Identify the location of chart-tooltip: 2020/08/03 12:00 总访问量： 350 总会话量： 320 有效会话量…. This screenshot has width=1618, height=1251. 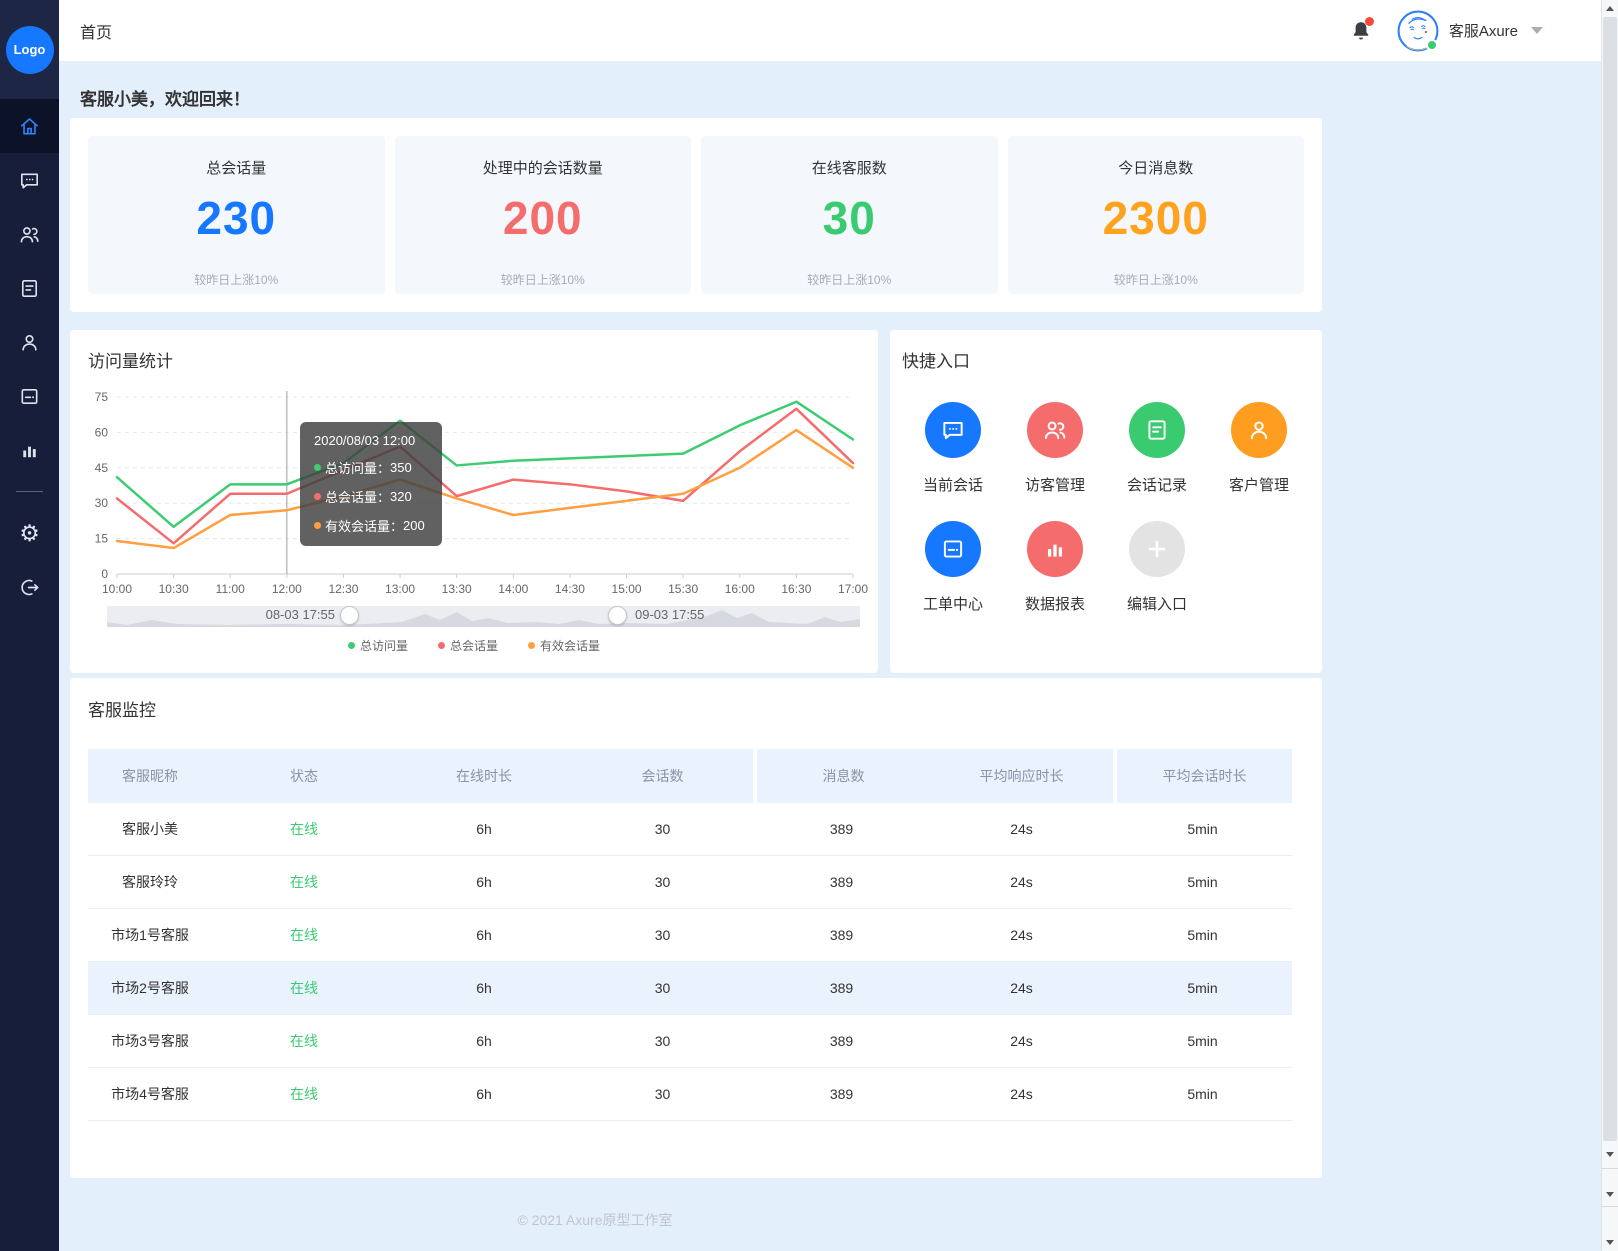
(371, 484).